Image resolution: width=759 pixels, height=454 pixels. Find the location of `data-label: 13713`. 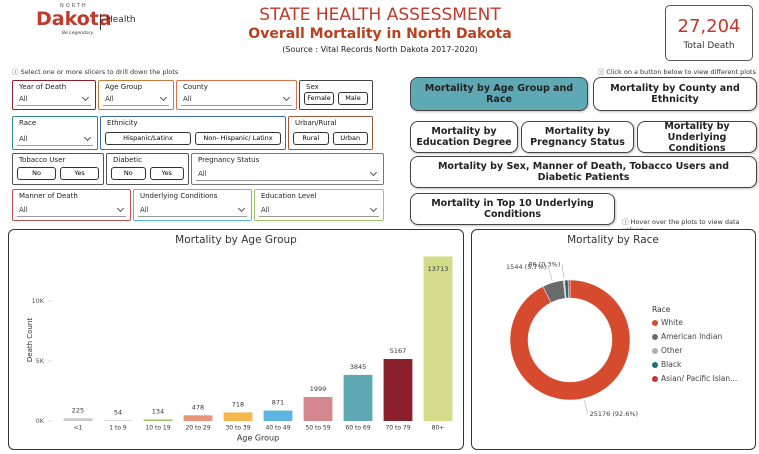

data-label: 13713 is located at coordinates (438, 269).